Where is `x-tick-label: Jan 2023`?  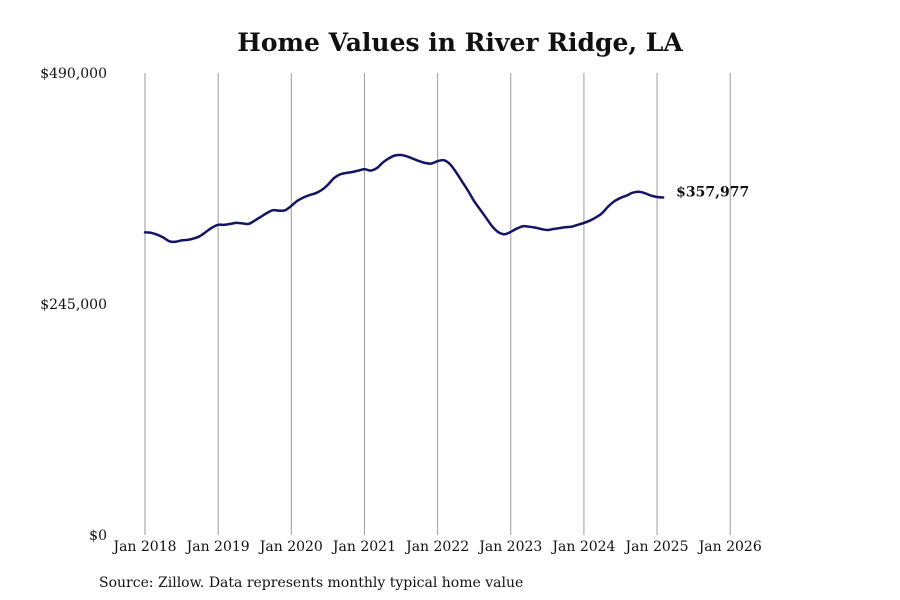
x-tick-label: Jan 2023 is located at coordinates (509, 547).